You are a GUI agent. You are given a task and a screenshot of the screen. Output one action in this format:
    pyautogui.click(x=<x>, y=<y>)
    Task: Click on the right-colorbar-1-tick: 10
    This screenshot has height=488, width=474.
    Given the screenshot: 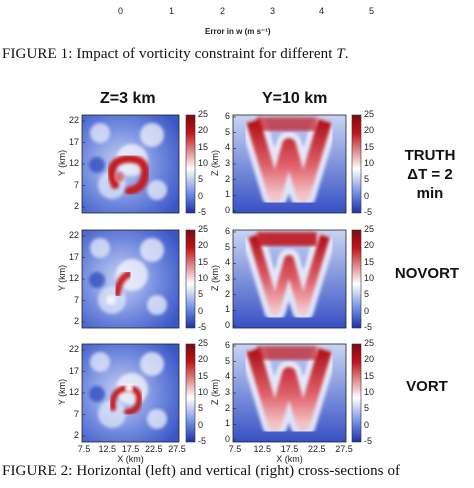 What is the action you would take?
    pyautogui.click(x=369, y=278)
    